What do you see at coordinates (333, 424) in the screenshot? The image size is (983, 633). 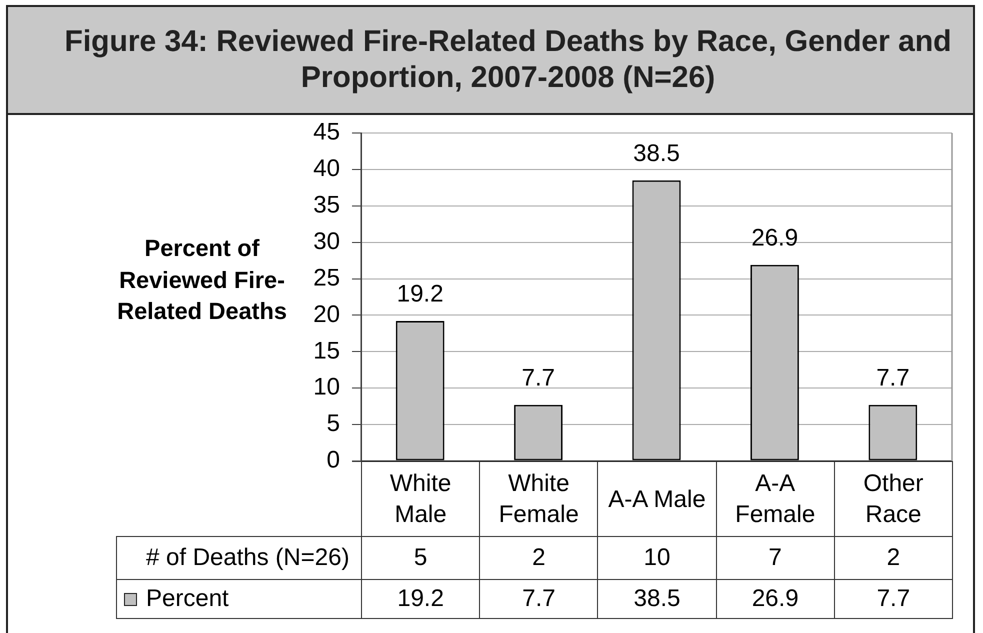 I see `y-tick-label: 5` at bounding box center [333, 424].